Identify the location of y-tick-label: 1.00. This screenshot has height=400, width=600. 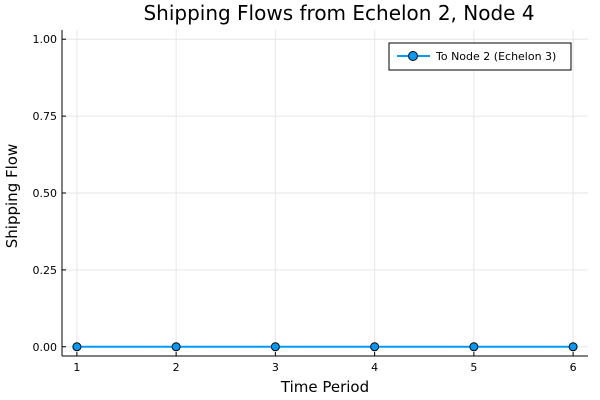
(45, 39).